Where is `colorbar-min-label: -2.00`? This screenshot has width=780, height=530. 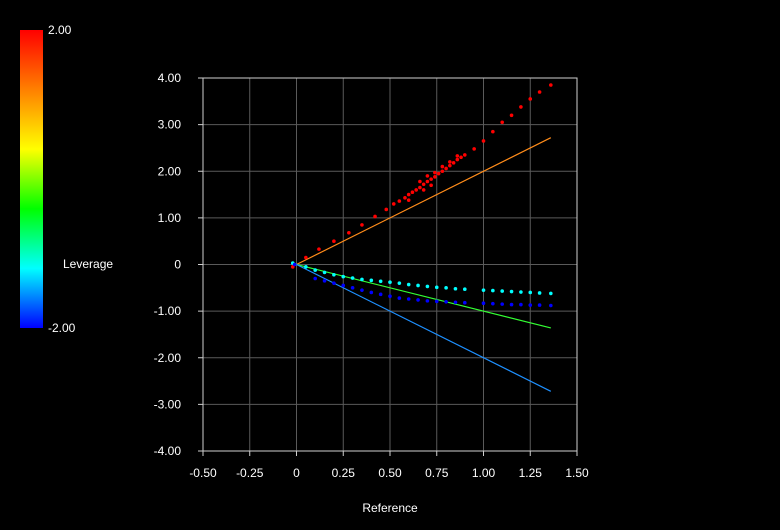 colorbar-min-label: -2.00 is located at coordinates (62, 328).